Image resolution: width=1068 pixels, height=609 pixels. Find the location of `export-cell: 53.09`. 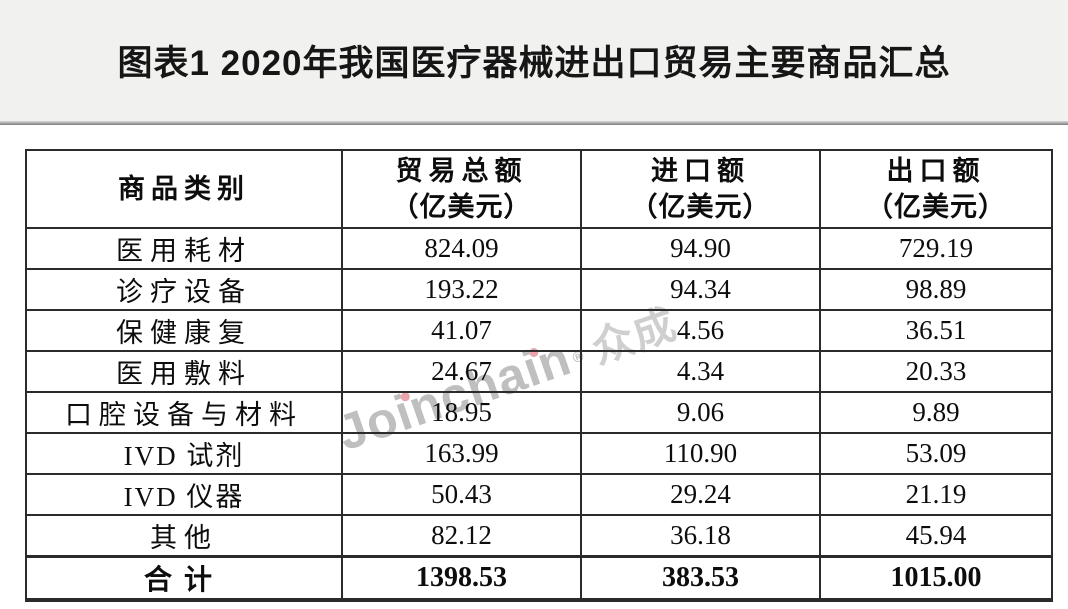

export-cell: 53.09 is located at coordinates (936, 453).